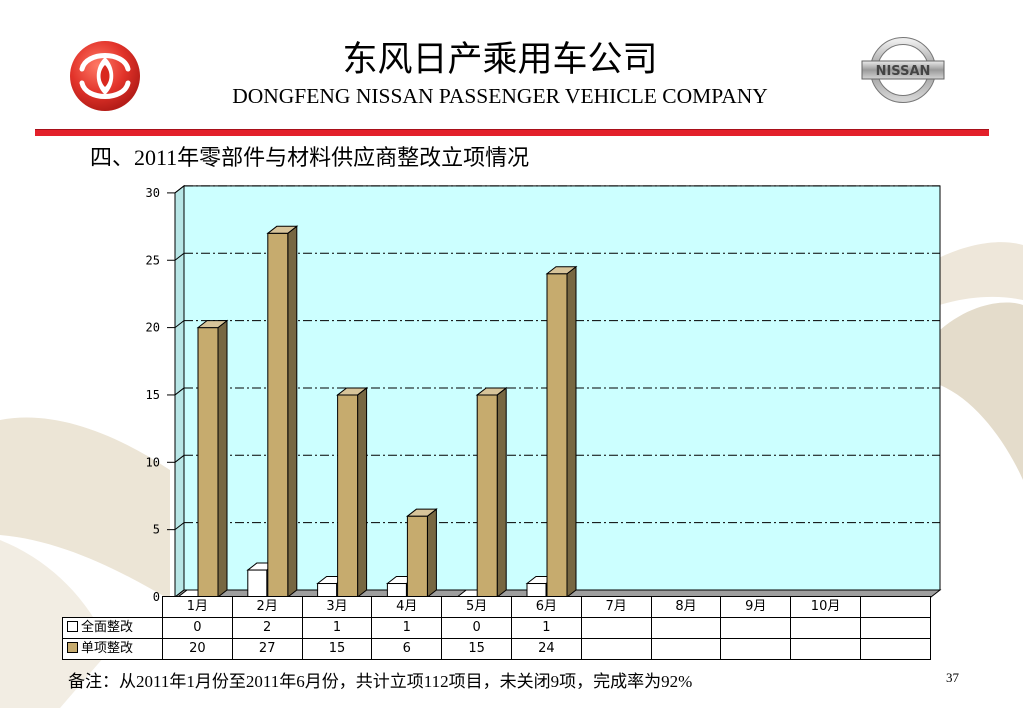 The height and width of the screenshot is (708, 1023). I want to click on series-row-comprehensive-rectification: 全面整改 0 2 1 1 0 1, so click(496, 628).